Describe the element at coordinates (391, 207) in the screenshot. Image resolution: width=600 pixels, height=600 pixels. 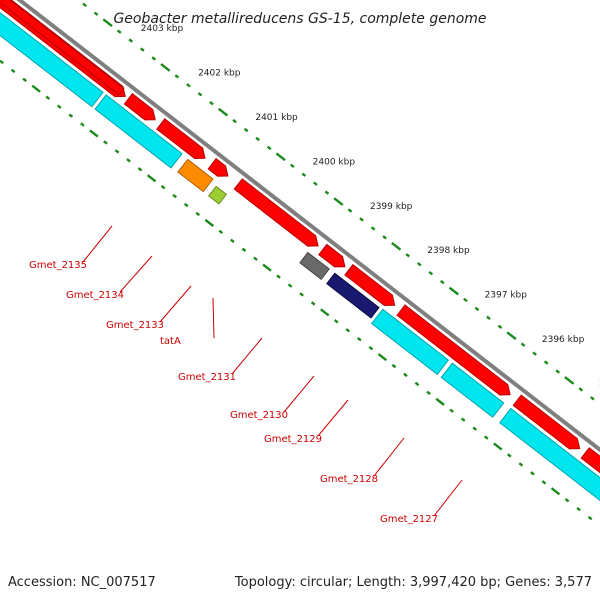
I see `tick-label: 2399 kbp` at that location.